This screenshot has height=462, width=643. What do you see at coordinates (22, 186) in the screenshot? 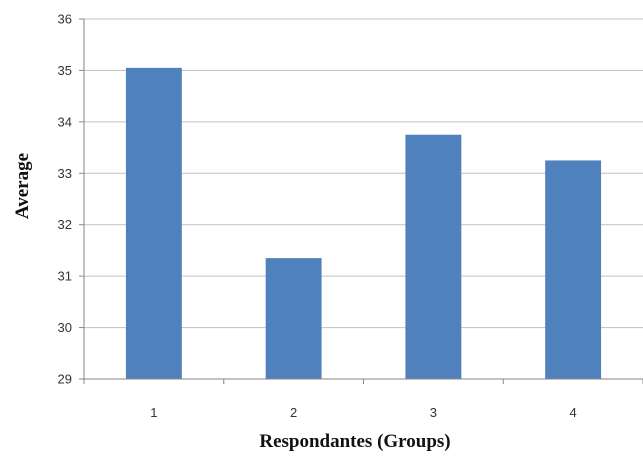
I see `y-axis-title: Average` at bounding box center [22, 186].